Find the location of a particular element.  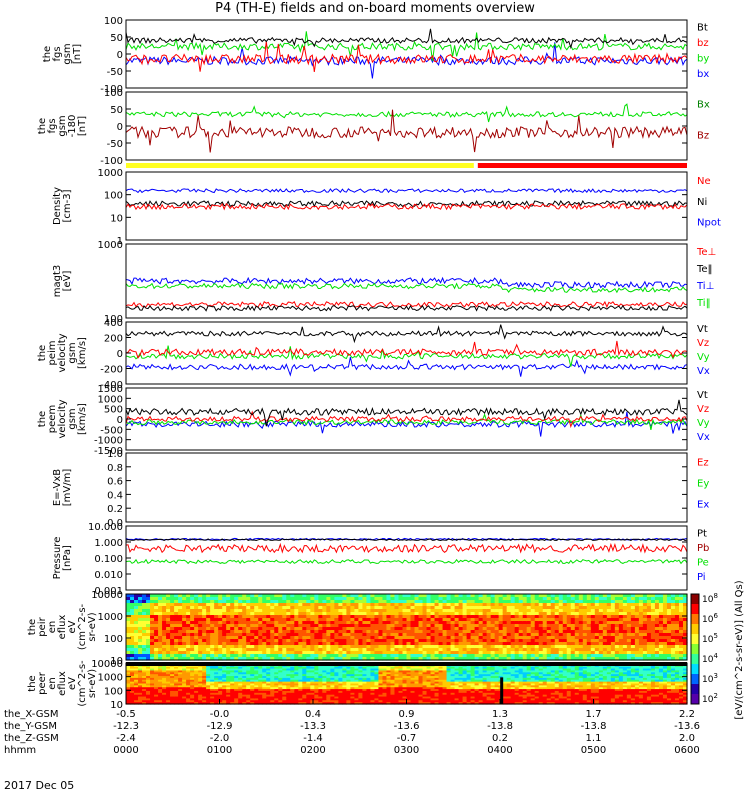

fgs-sse-ylabel: -180 is located at coordinates (72, 126).